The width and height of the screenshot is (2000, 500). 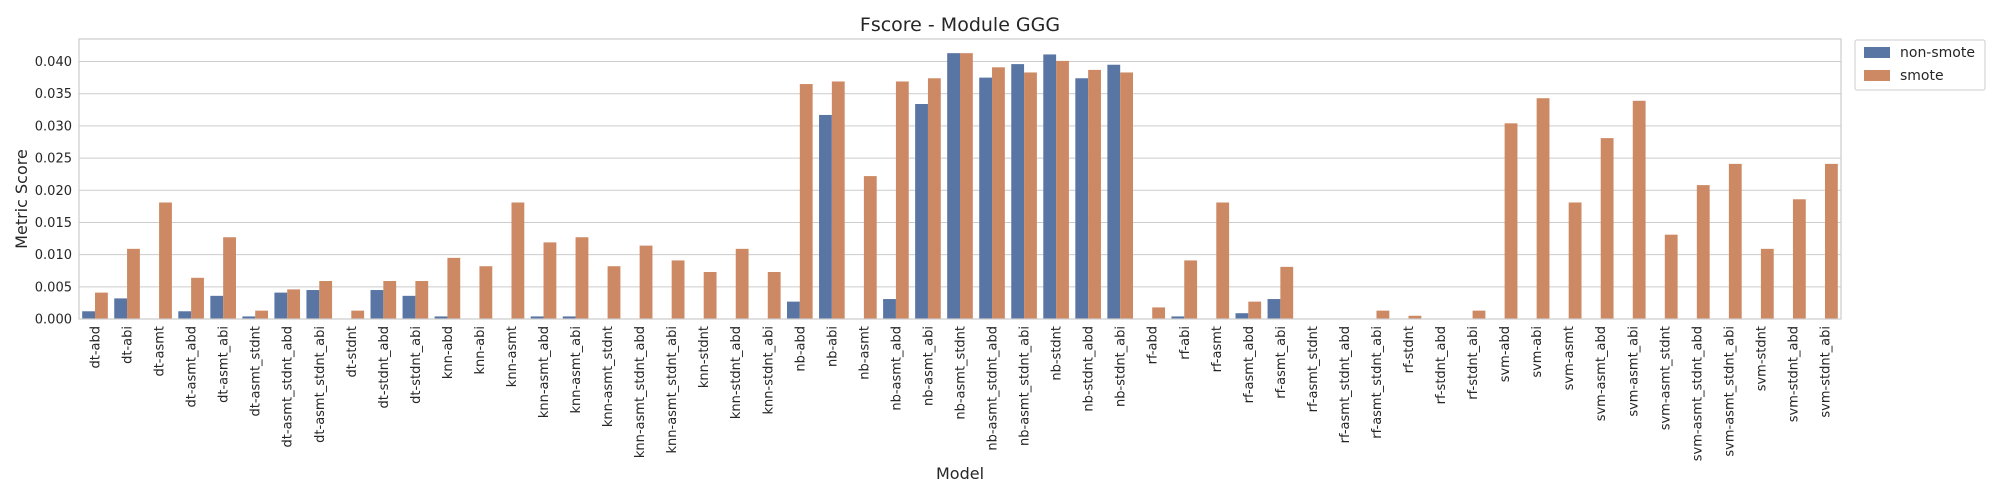 What do you see at coordinates (1793, 374) in the screenshot?
I see `x-tick-label: svm-stdnt_abd` at bounding box center [1793, 374].